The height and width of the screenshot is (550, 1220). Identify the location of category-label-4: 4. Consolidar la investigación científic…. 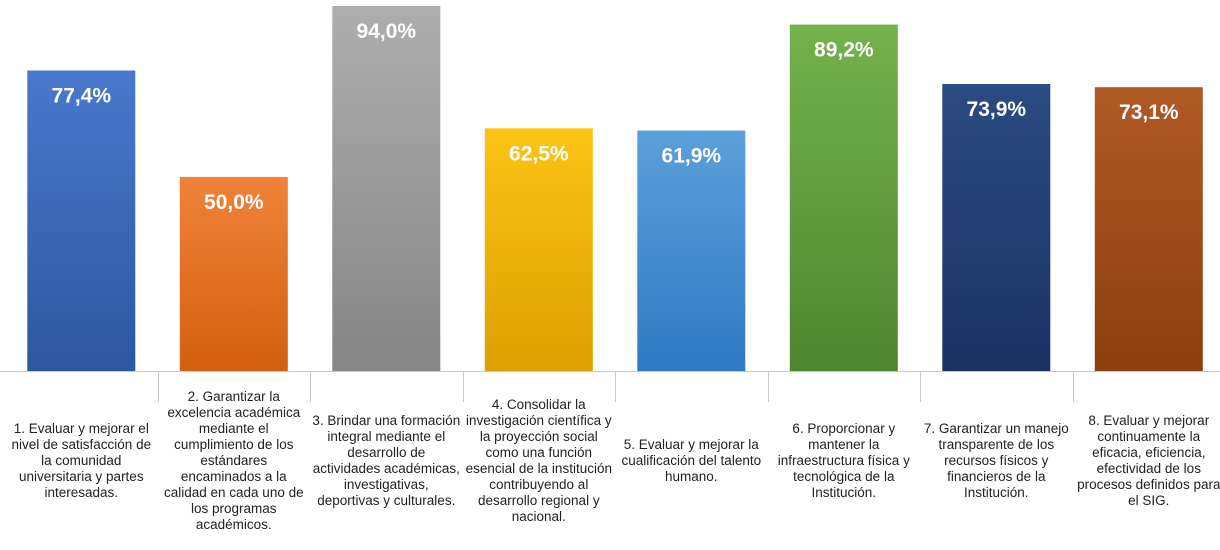
(538, 460).